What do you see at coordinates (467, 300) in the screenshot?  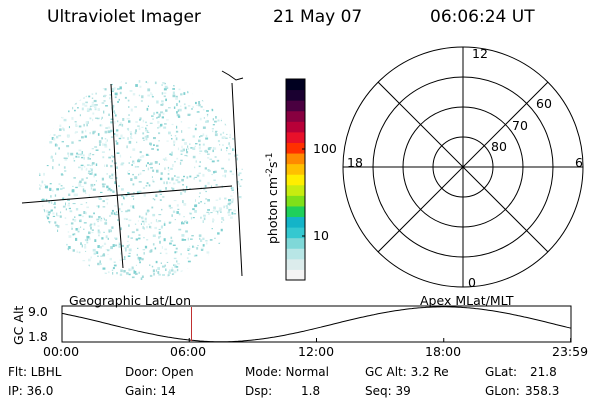 I see `orbit-right-label: Apex MLat/MLT` at bounding box center [467, 300].